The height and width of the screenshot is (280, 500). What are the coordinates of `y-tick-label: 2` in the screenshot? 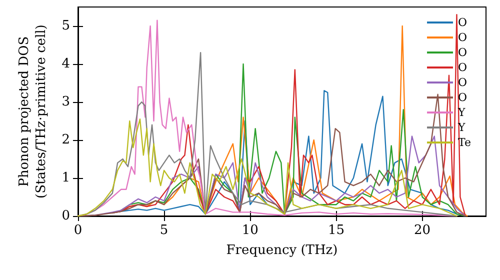 It's located at (66, 140).